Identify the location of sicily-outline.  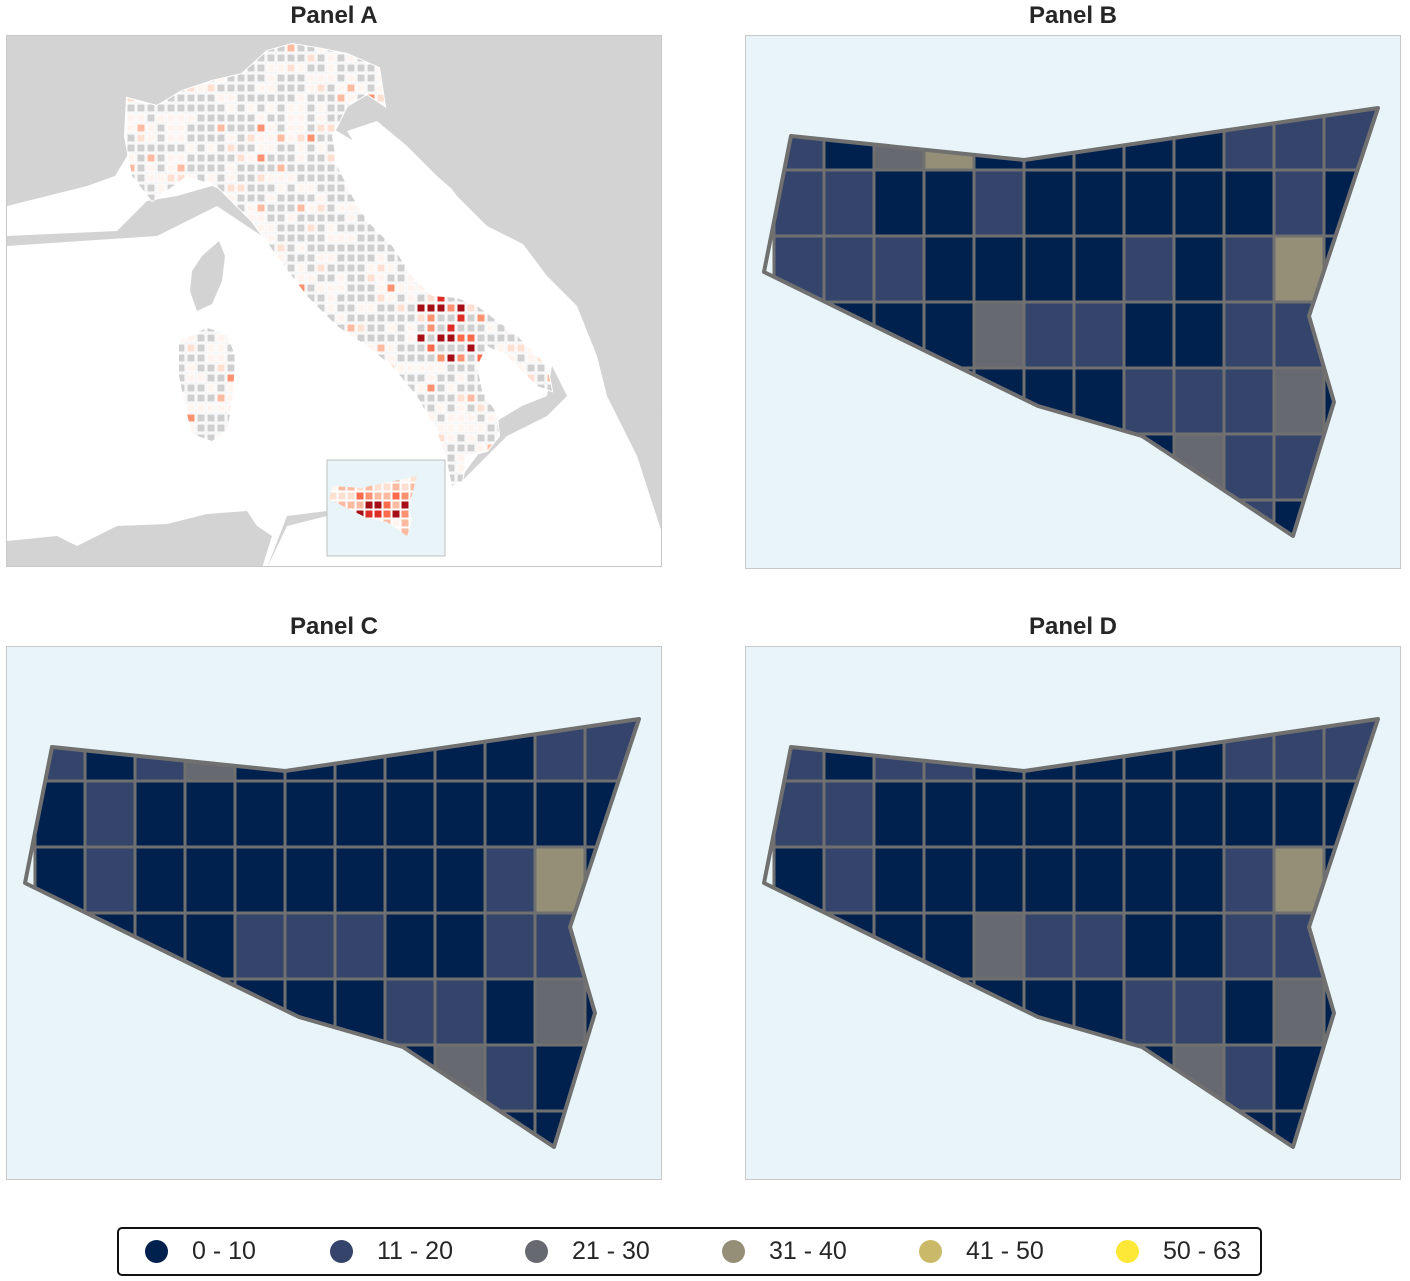
(1071, 933).